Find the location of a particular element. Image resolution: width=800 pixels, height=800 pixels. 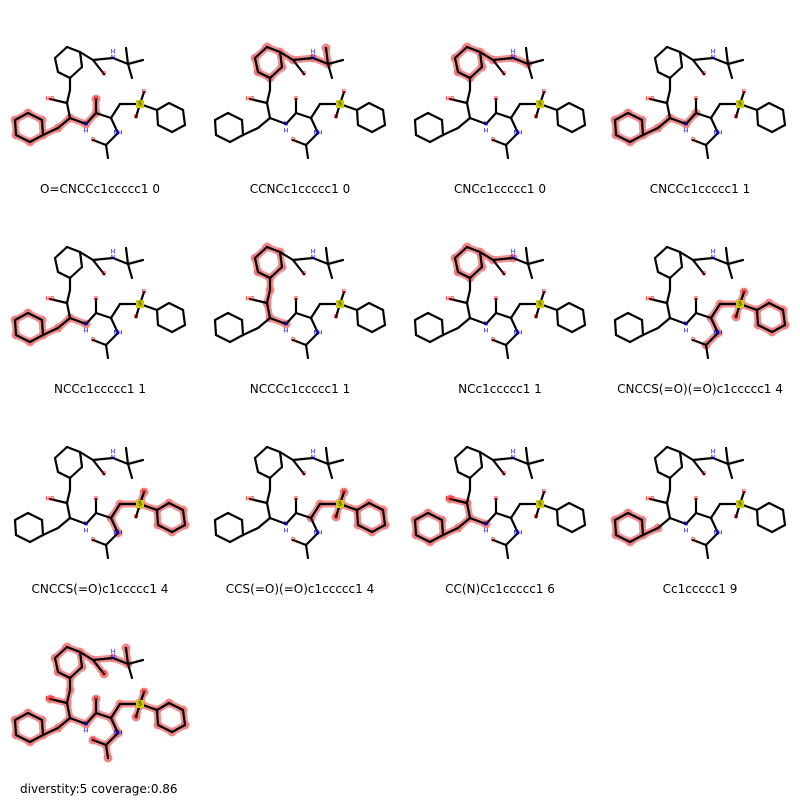

panel-caption: CNCc1ccccc1 0 is located at coordinates (500, 189).